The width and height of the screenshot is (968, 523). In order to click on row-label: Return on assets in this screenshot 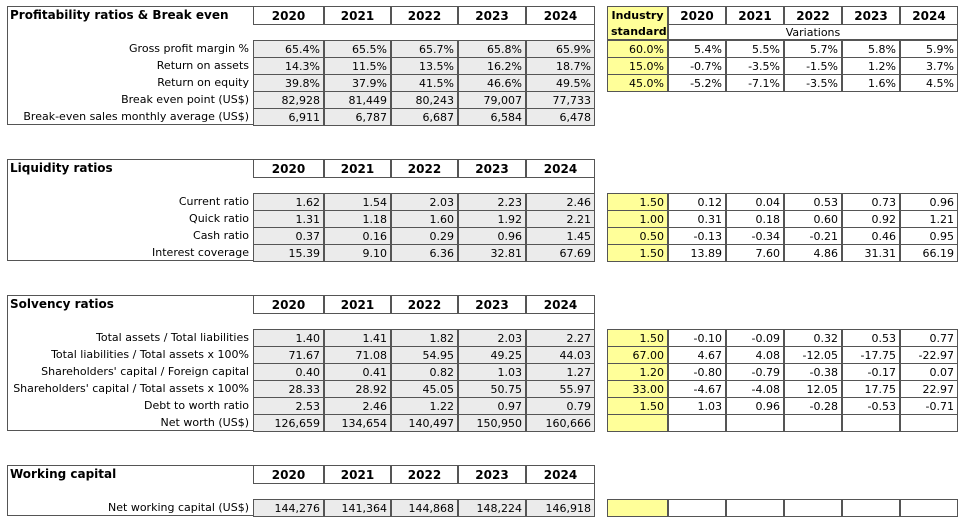, I will do `click(202, 65)`.